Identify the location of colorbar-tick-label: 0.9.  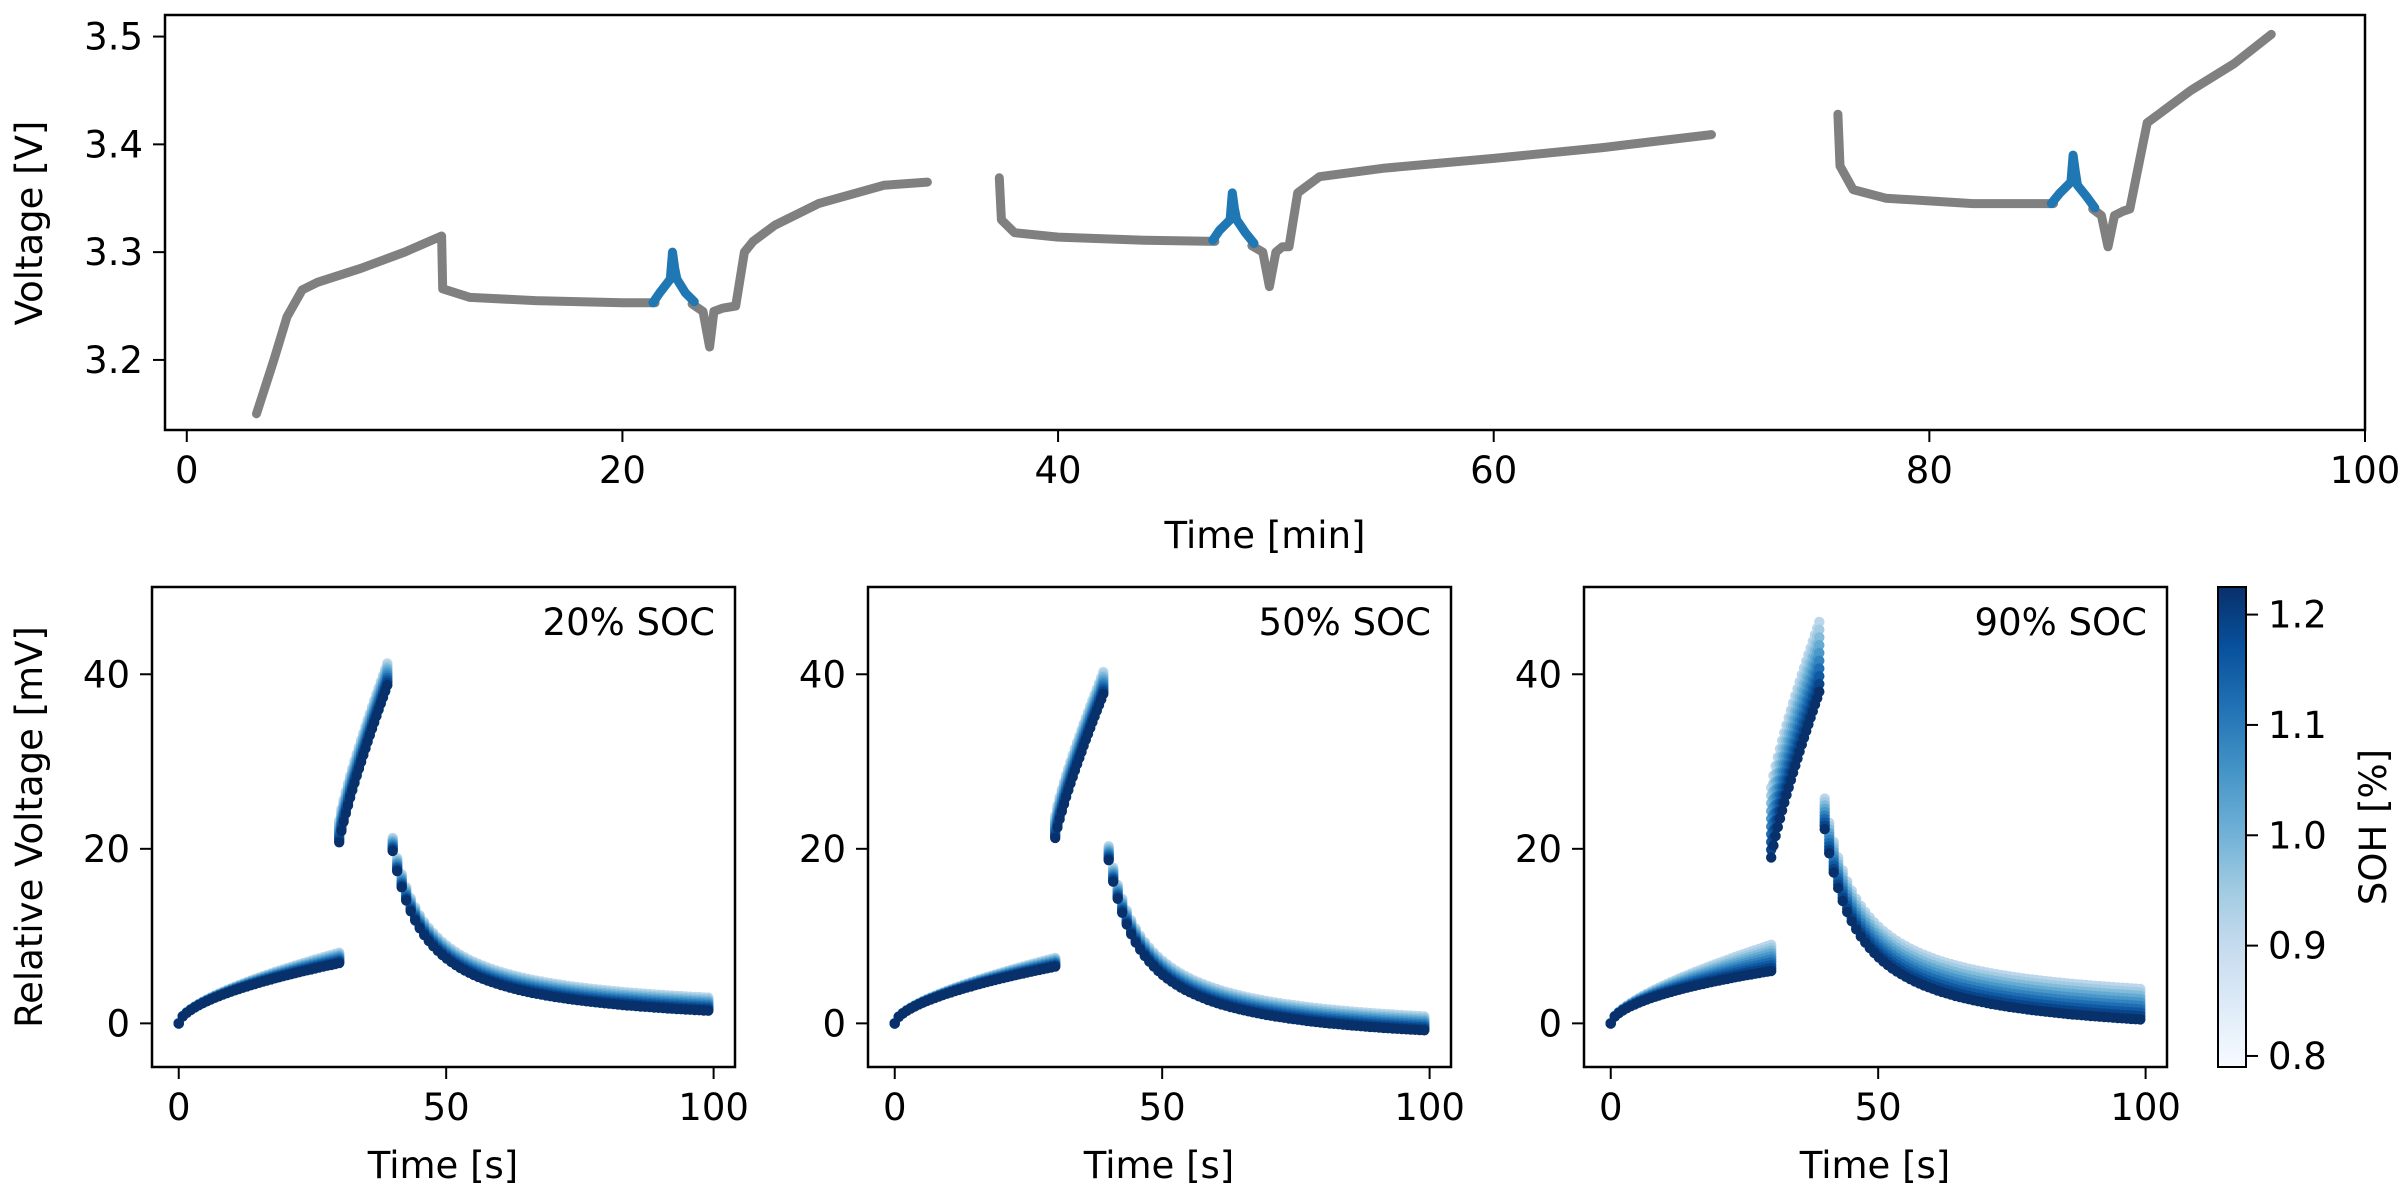
(2297, 946).